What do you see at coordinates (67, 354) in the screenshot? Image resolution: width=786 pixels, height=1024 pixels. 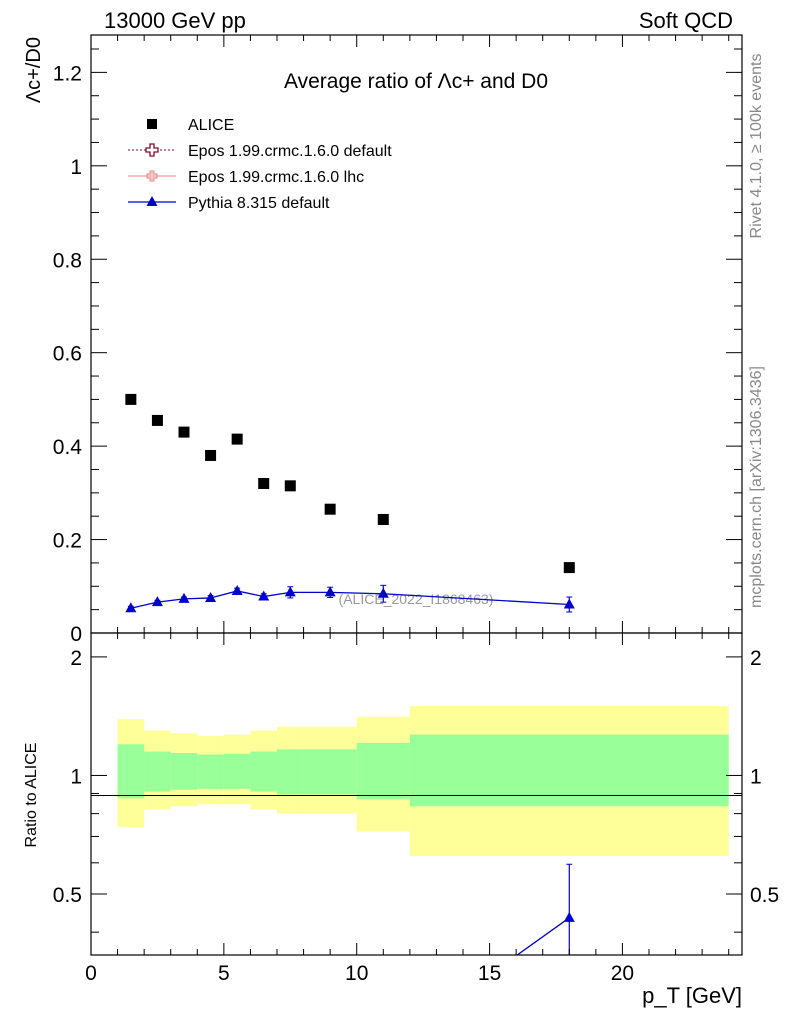 I see `main-y-tick-label: 0.6` at bounding box center [67, 354].